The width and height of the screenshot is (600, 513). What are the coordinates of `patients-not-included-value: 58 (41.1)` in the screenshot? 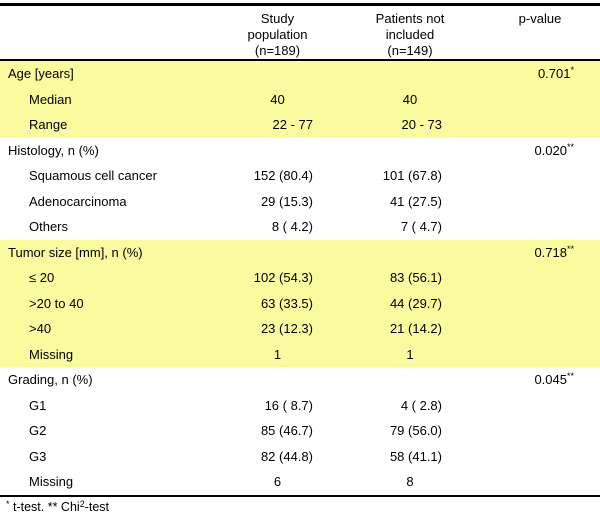 It's located at (415, 456).